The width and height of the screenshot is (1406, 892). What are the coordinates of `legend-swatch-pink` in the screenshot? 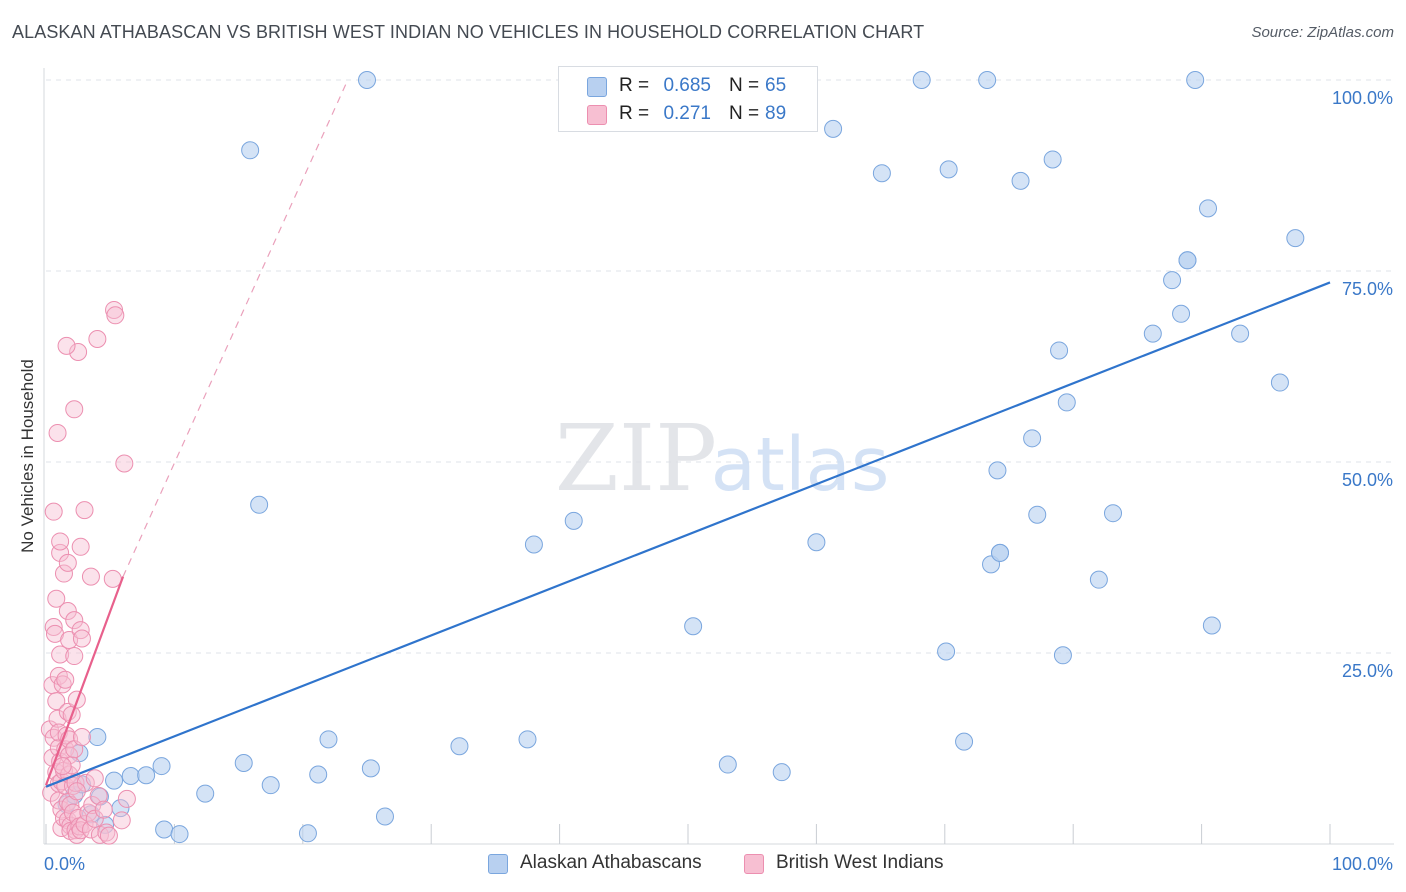 It's located at (597, 115).